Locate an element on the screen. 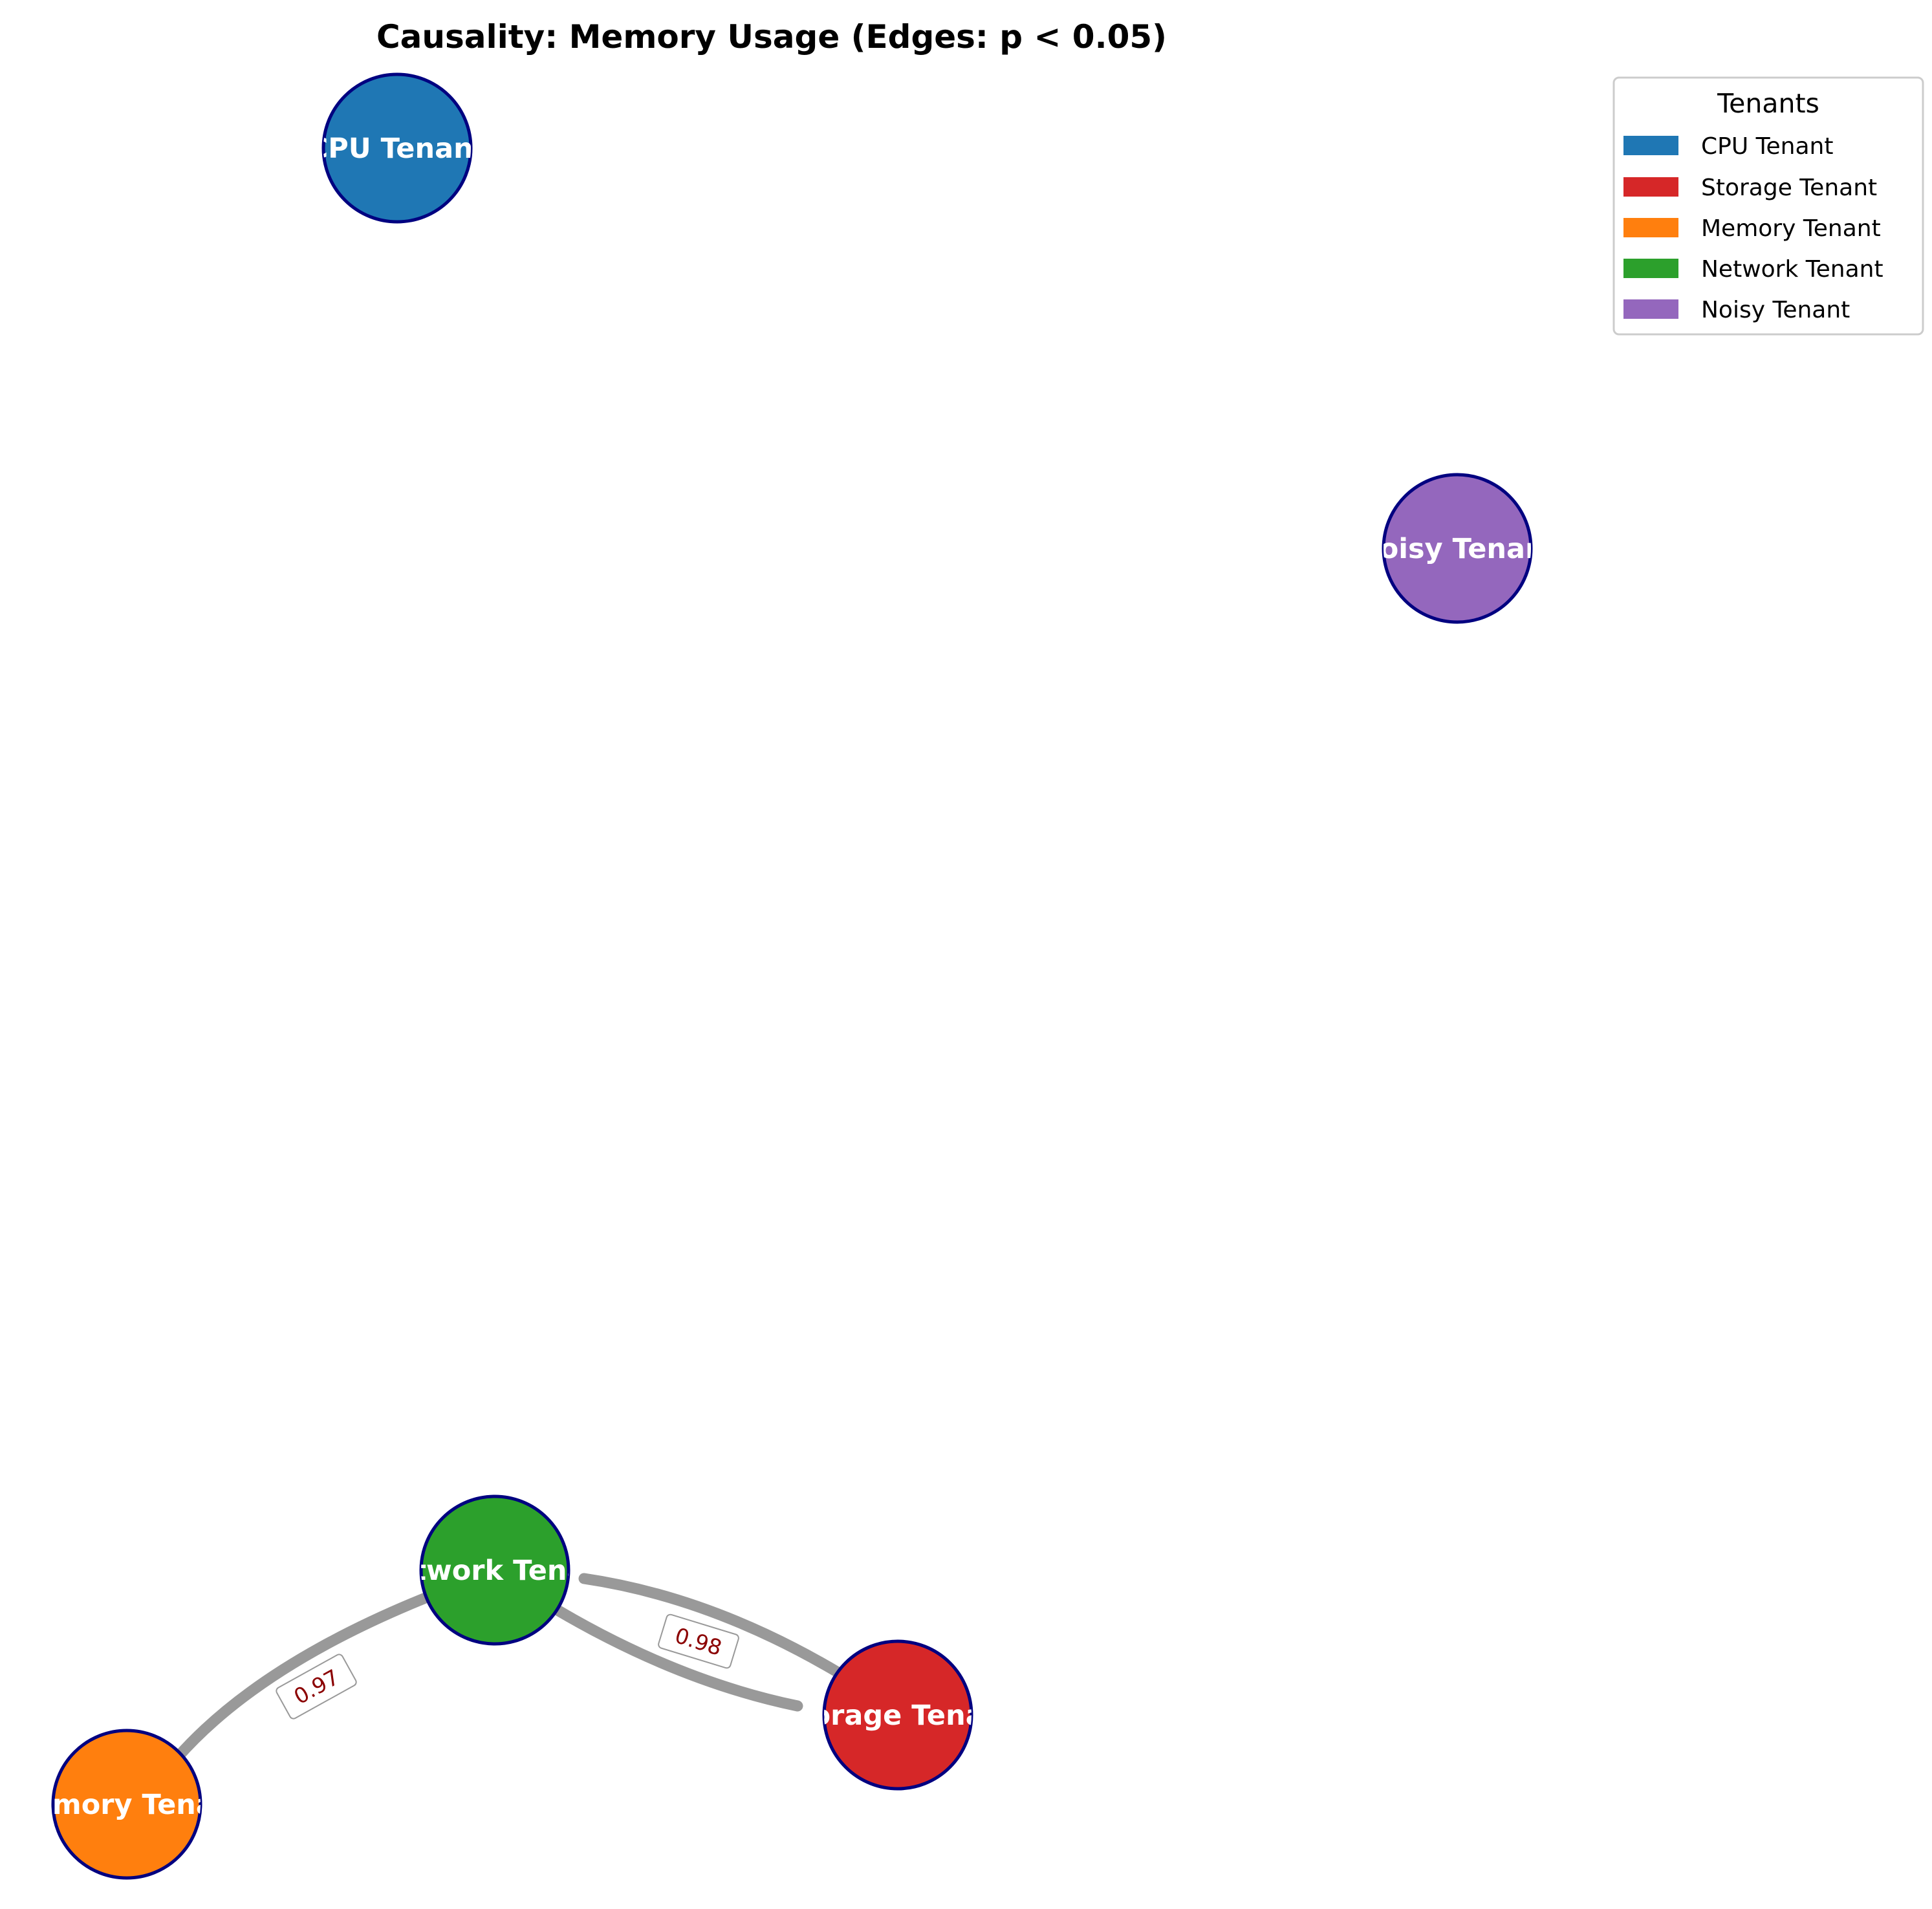 The height and width of the screenshot is (1909, 1932). legend-label: Memory Tenant is located at coordinates (1791, 228).